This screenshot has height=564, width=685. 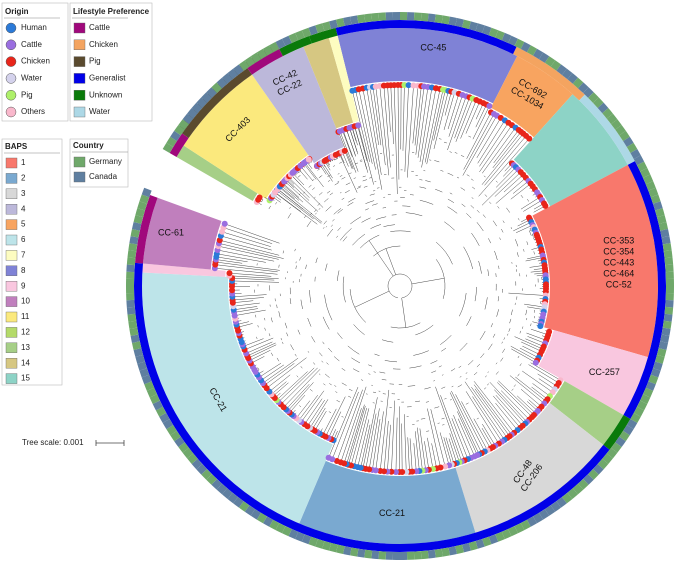 I want to click on legend-box, so click(x=35, y=62).